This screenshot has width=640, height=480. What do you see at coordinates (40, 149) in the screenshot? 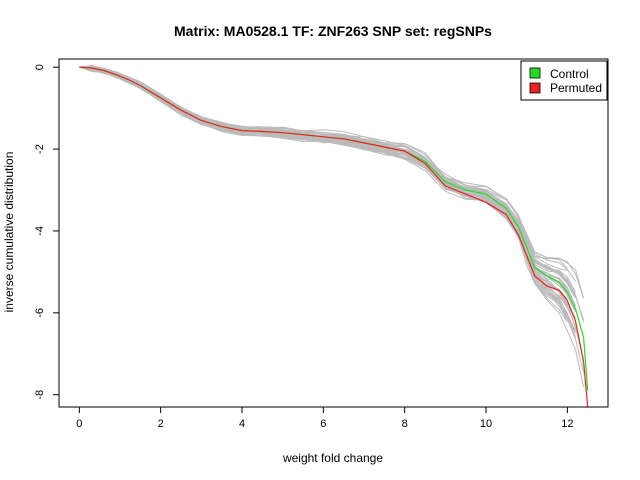
I see `y-tick-label: -2` at bounding box center [40, 149].